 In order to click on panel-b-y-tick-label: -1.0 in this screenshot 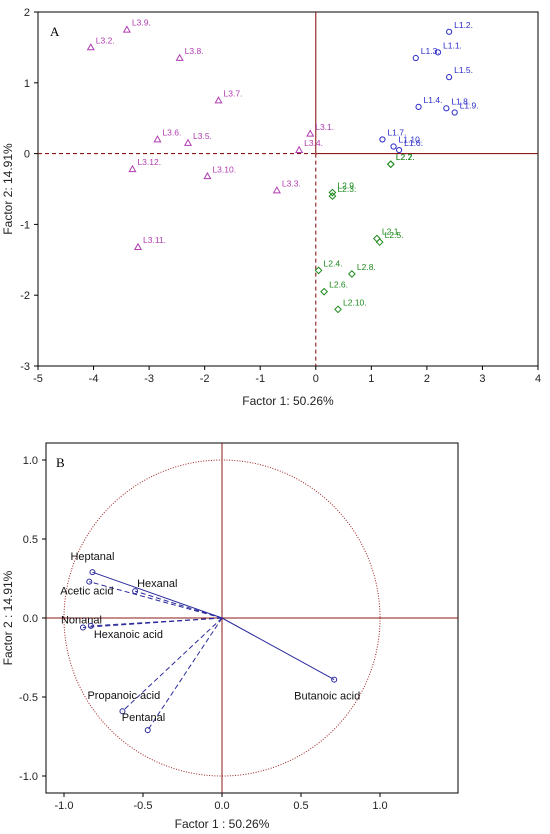, I will do `click(28, 777)`.